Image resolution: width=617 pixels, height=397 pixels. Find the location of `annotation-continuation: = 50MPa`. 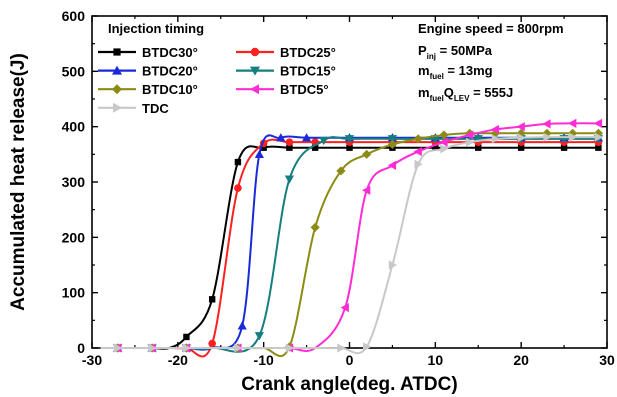

annotation-continuation: = 50MPa is located at coordinates (464, 50).